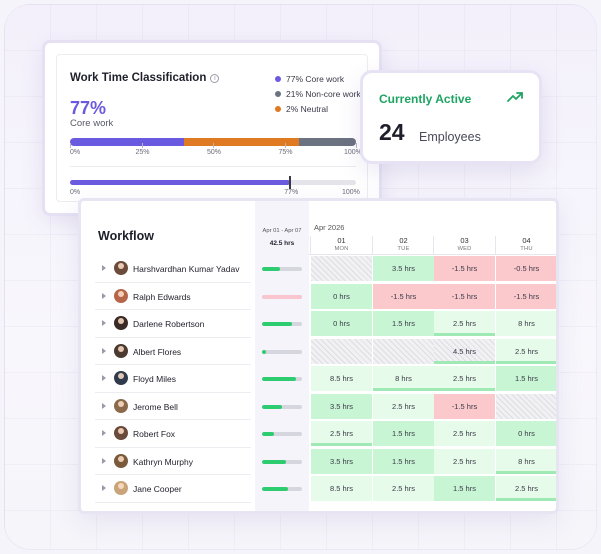  What do you see at coordinates (285, 152) in the screenshot?
I see `tick-label: 75%` at bounding box center [285, 152].